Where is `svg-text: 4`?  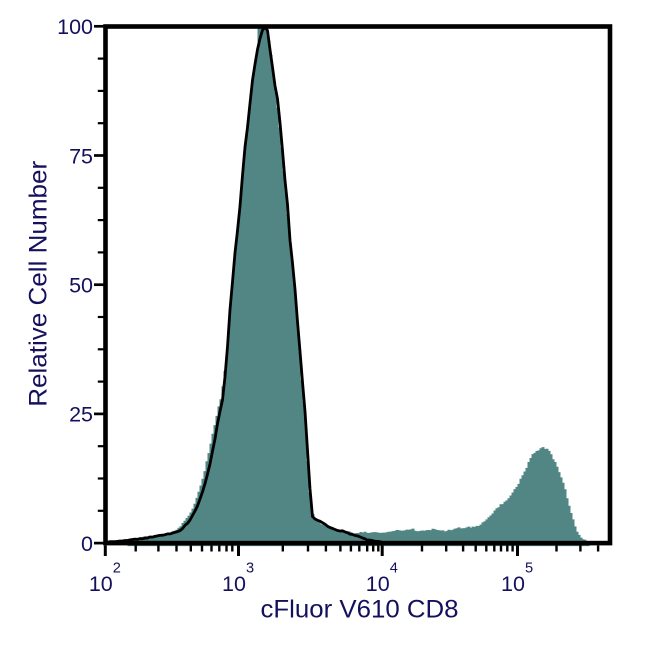
svg-text: 4 is located at coordinates (394, 569).